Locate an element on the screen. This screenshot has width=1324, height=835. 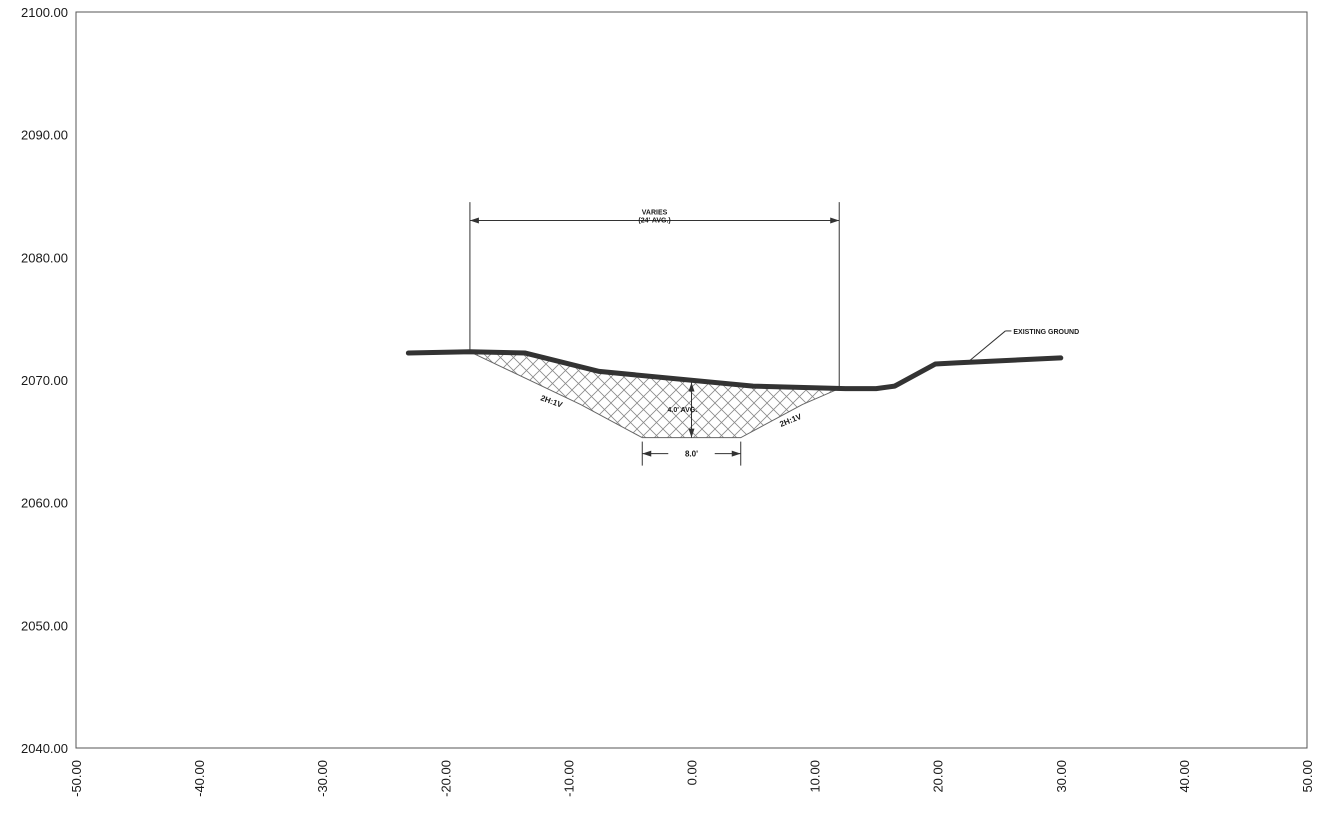
width-arrow-right is located at coordinates (835, 220).